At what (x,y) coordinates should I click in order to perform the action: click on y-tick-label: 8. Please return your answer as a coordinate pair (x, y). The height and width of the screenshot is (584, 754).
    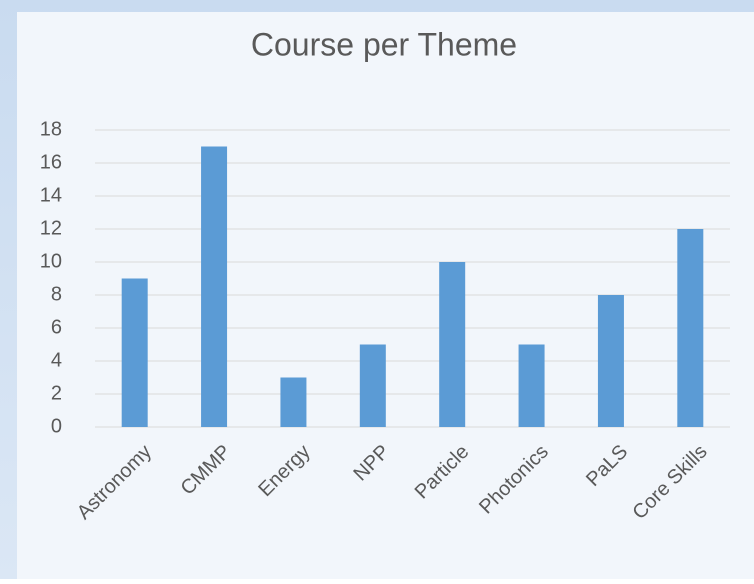
    Looking at the image, I should click on (56, 294).